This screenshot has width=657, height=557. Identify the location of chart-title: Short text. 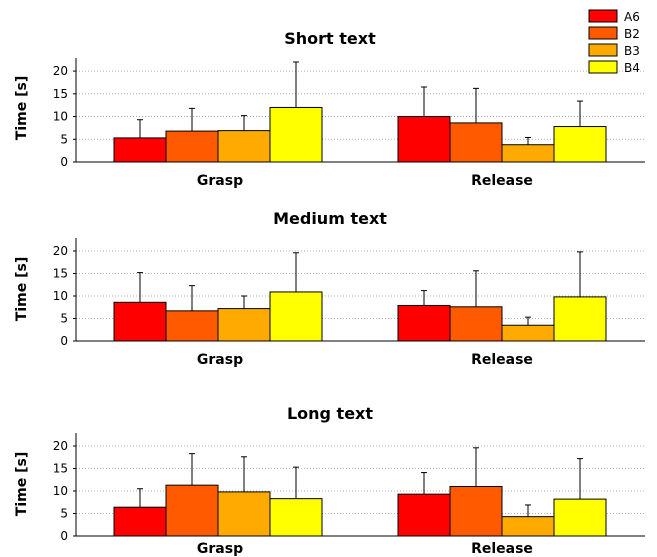
(330, 38).